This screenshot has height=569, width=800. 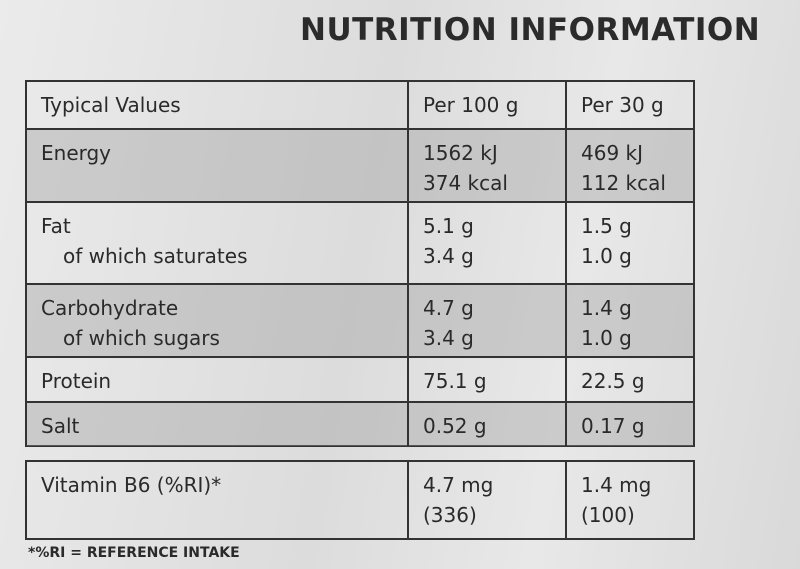 I want to click on table-cell: Energy, so click(x=76, y=165).